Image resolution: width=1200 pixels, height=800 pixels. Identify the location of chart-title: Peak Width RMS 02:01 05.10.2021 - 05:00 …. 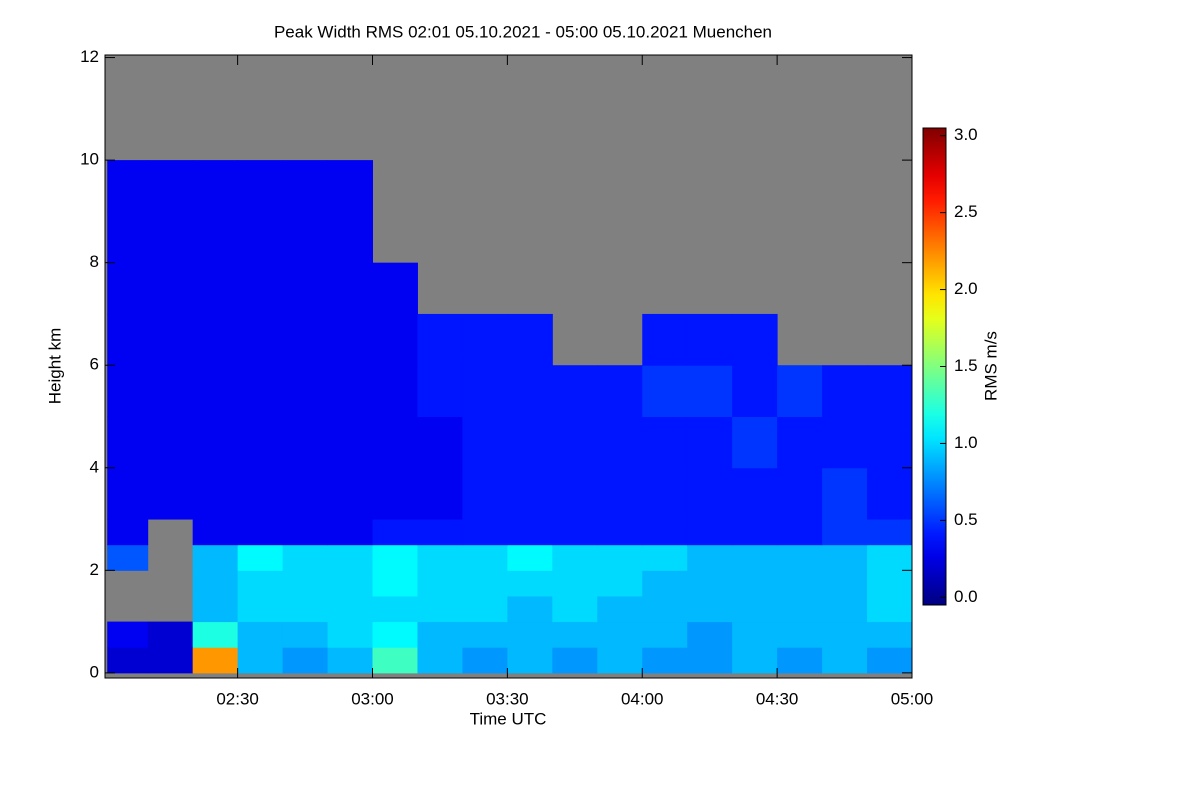
(523, 31).